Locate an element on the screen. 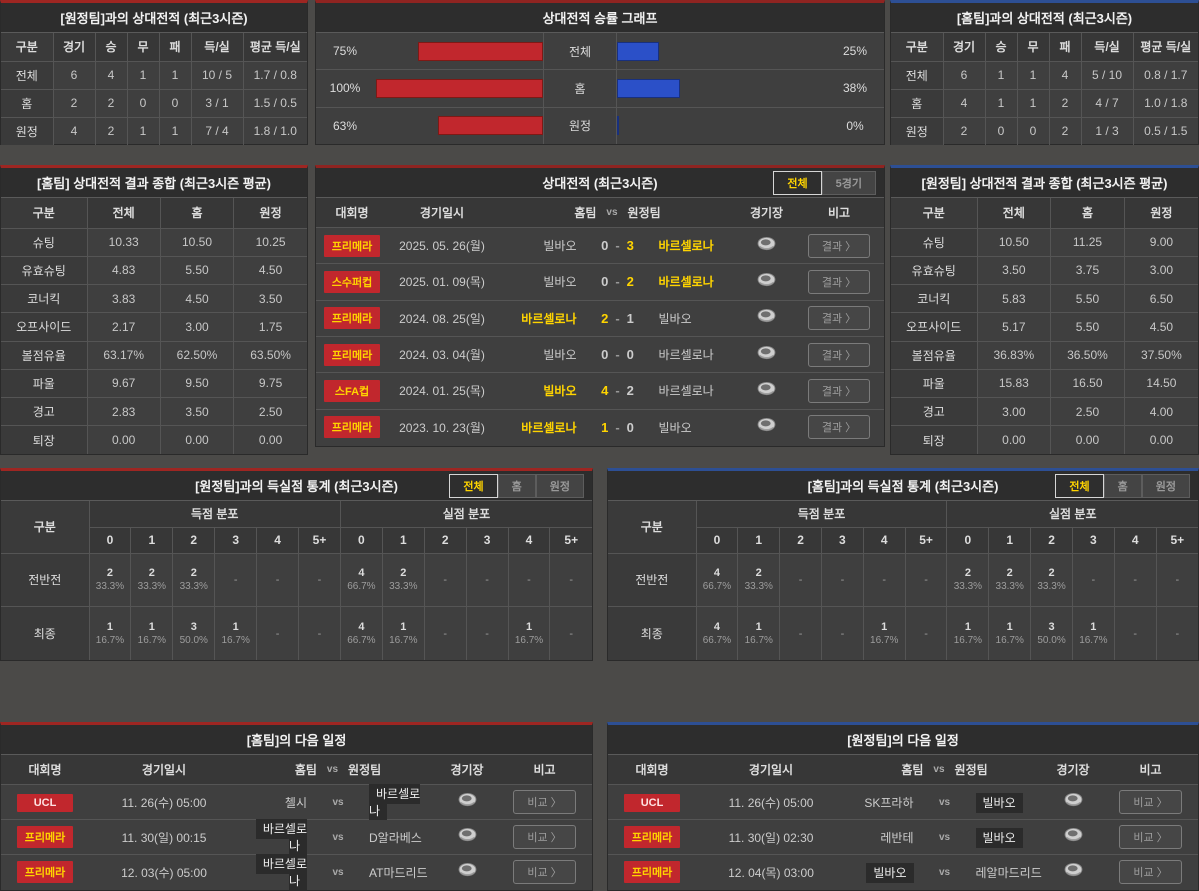 This screenshot has width=1199, height=891. match-row: 프리메라 2024. 08. 25(일) 바르셀로나 2-1 빌바오 결과 〉 is located at coordinates (600, 318).